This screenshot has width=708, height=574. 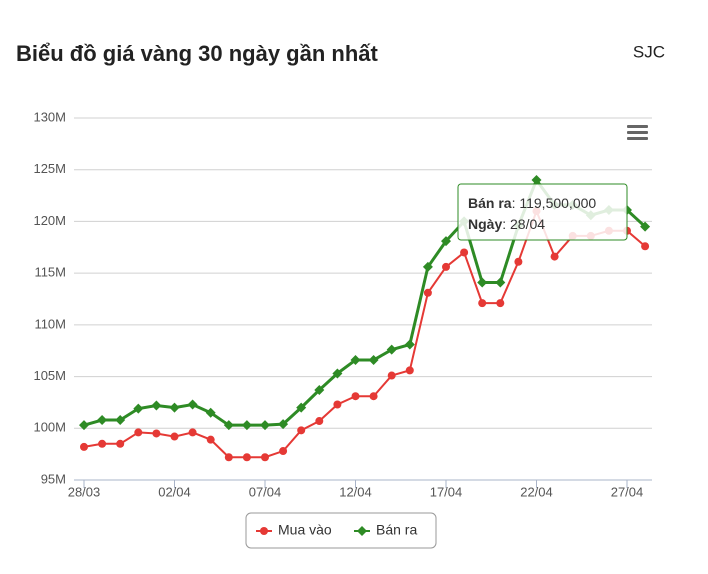 I want to click on legend-item: Mua vào, so click(x=294, y=530).